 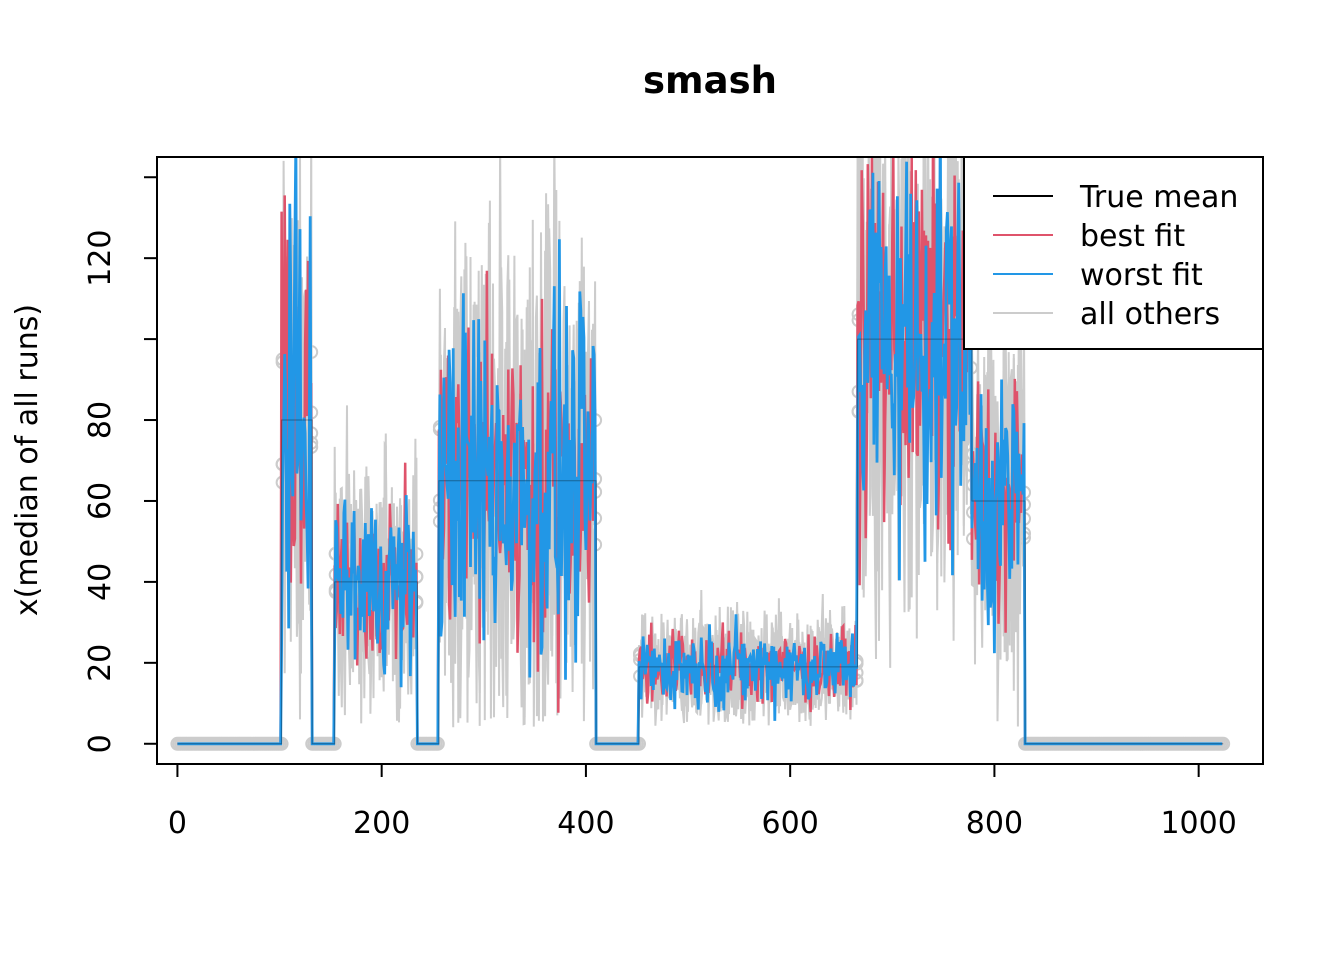 What do you see at coordinates (27, 460) in the screenshot?
I see `y-axis-label: x(median of all runs)` at bounding box center [27, 460].